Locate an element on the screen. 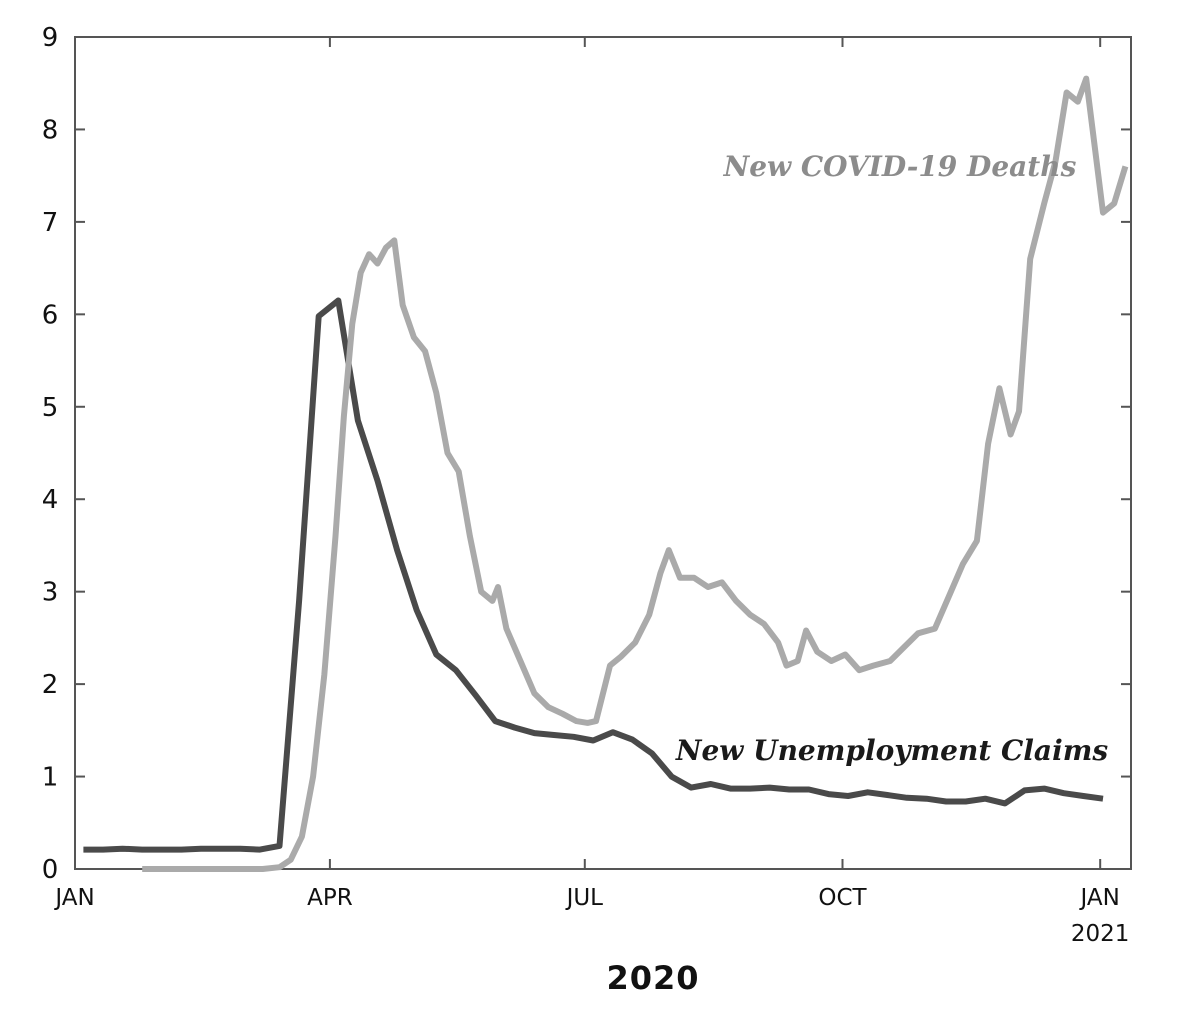 This screenshot has width=1185, height=1024. y-tick-label: 5 is located at coordinates (50, 408).